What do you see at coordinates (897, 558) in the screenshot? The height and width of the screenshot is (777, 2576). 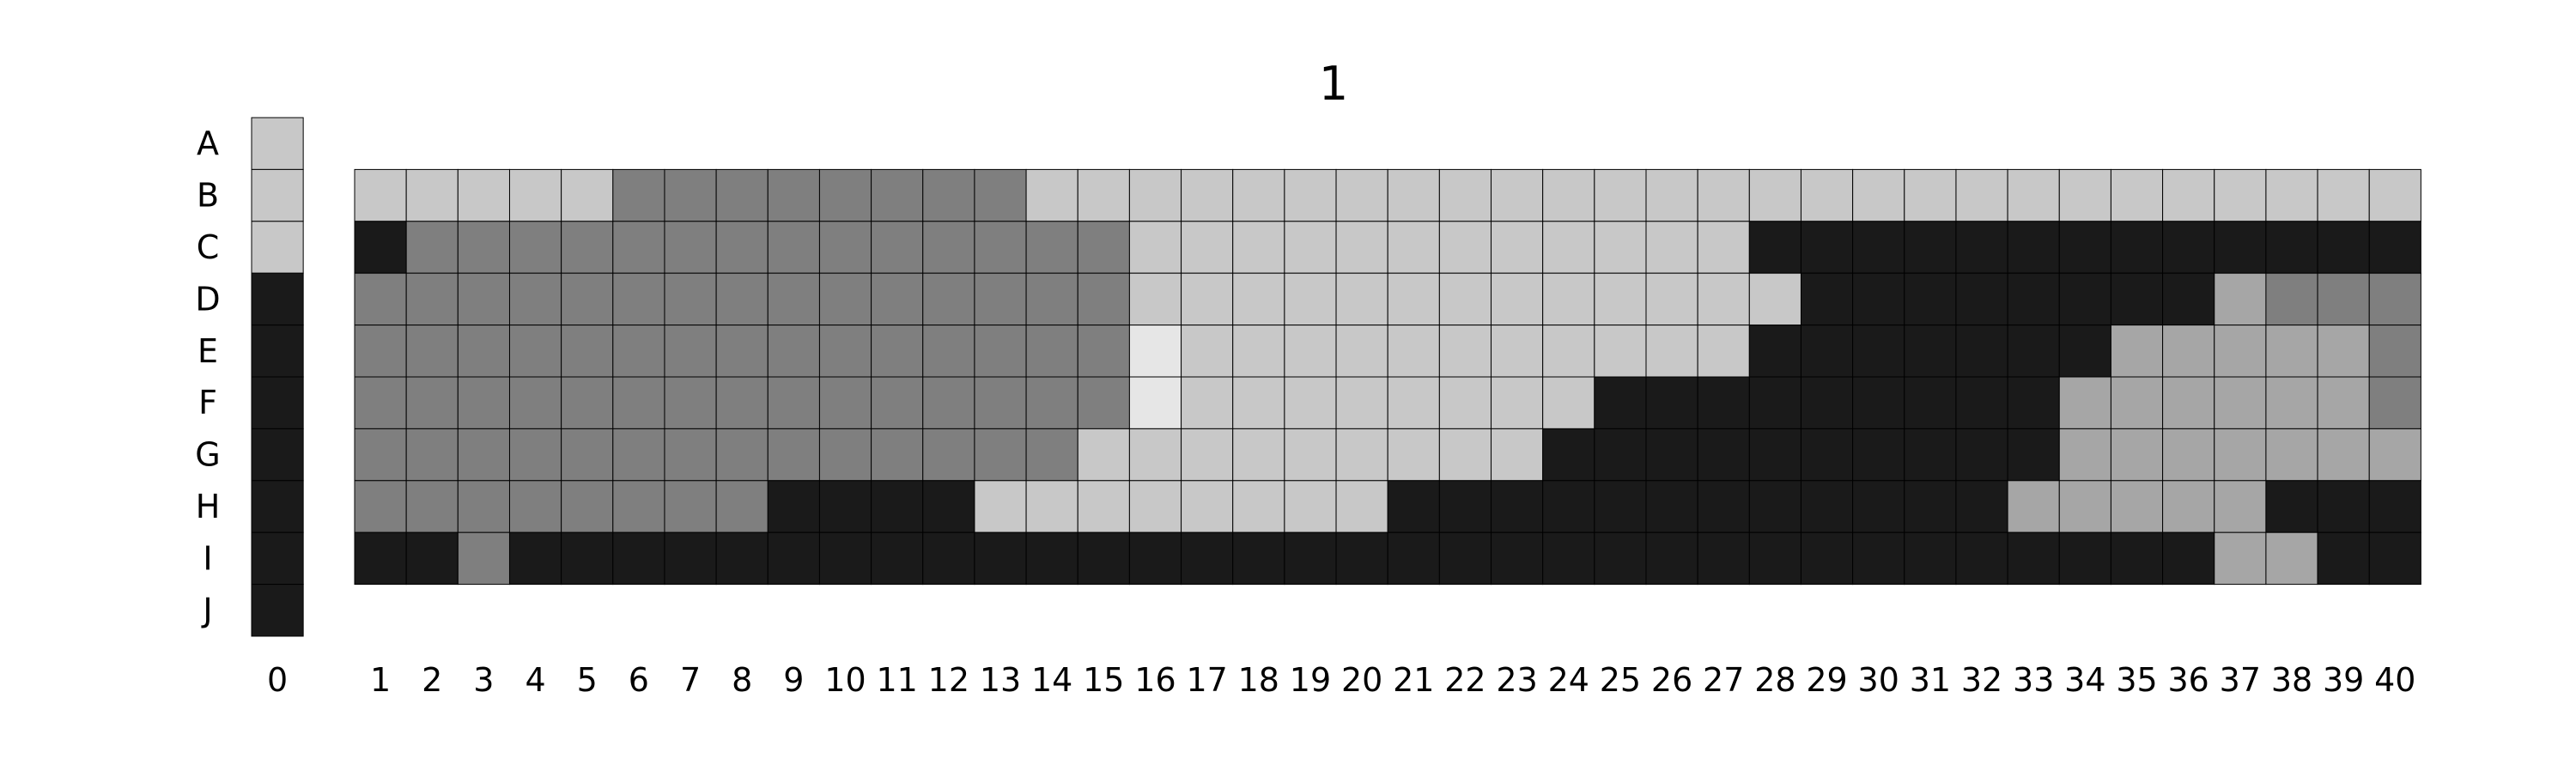 I see `cell-I11` at bounding box center [897, 558].